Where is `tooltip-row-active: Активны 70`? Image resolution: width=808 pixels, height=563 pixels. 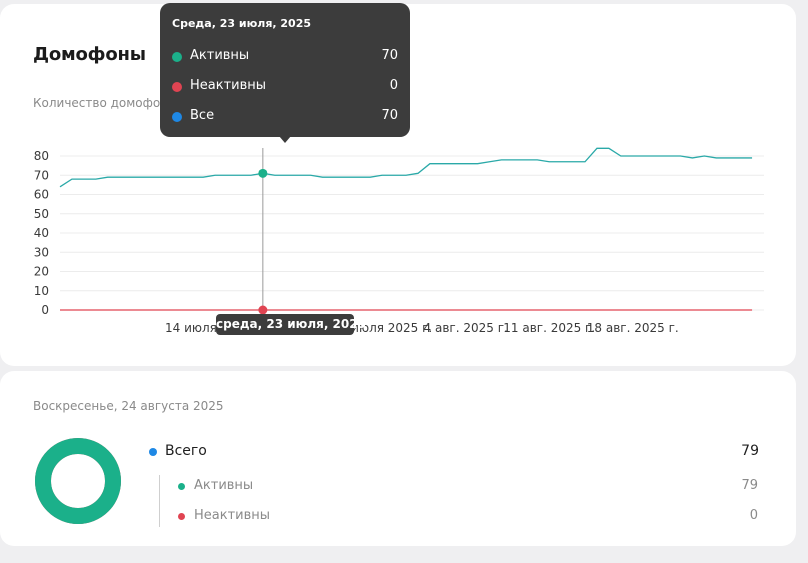 tooltip-row-active: Активны 70 is located at coordinates (285, 57).